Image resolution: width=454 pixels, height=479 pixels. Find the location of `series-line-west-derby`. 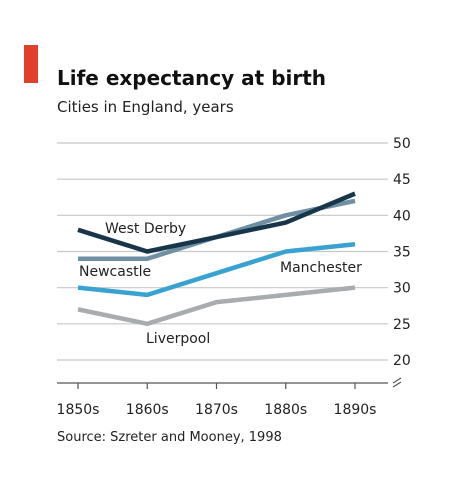

series-line-west-derby is located at coordinates (216, 222).